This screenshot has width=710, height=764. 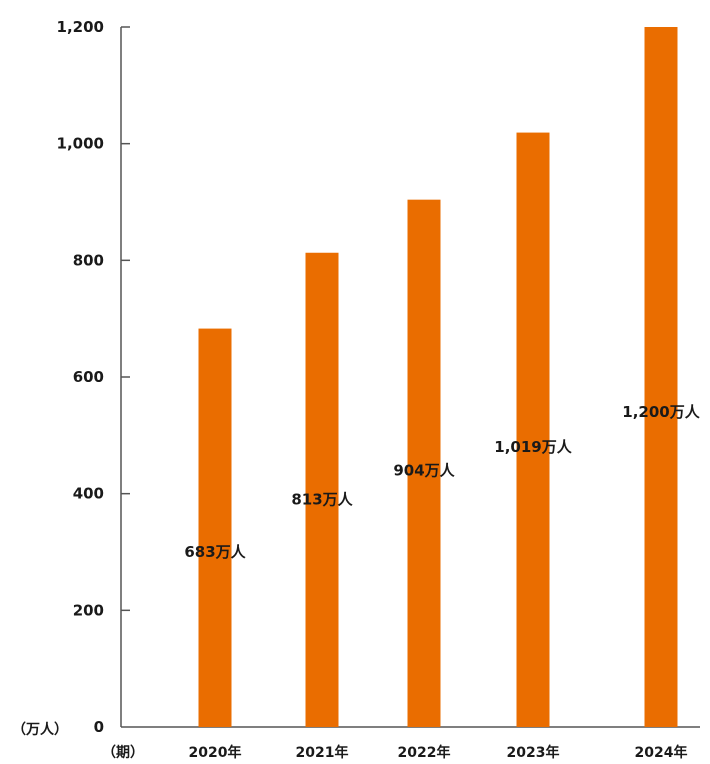 What do you see at coordinates (215, 552) in the screenshot?
I see `data-label: 683万人` at bounding box center [215, 552].